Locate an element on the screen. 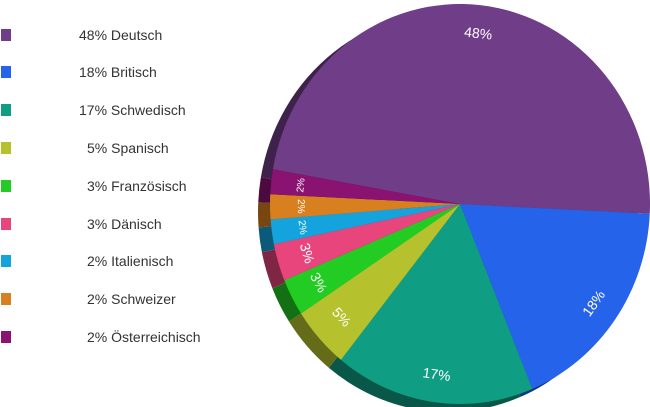  legend-item: 3% Französisch is located at coordinates (120, 187).